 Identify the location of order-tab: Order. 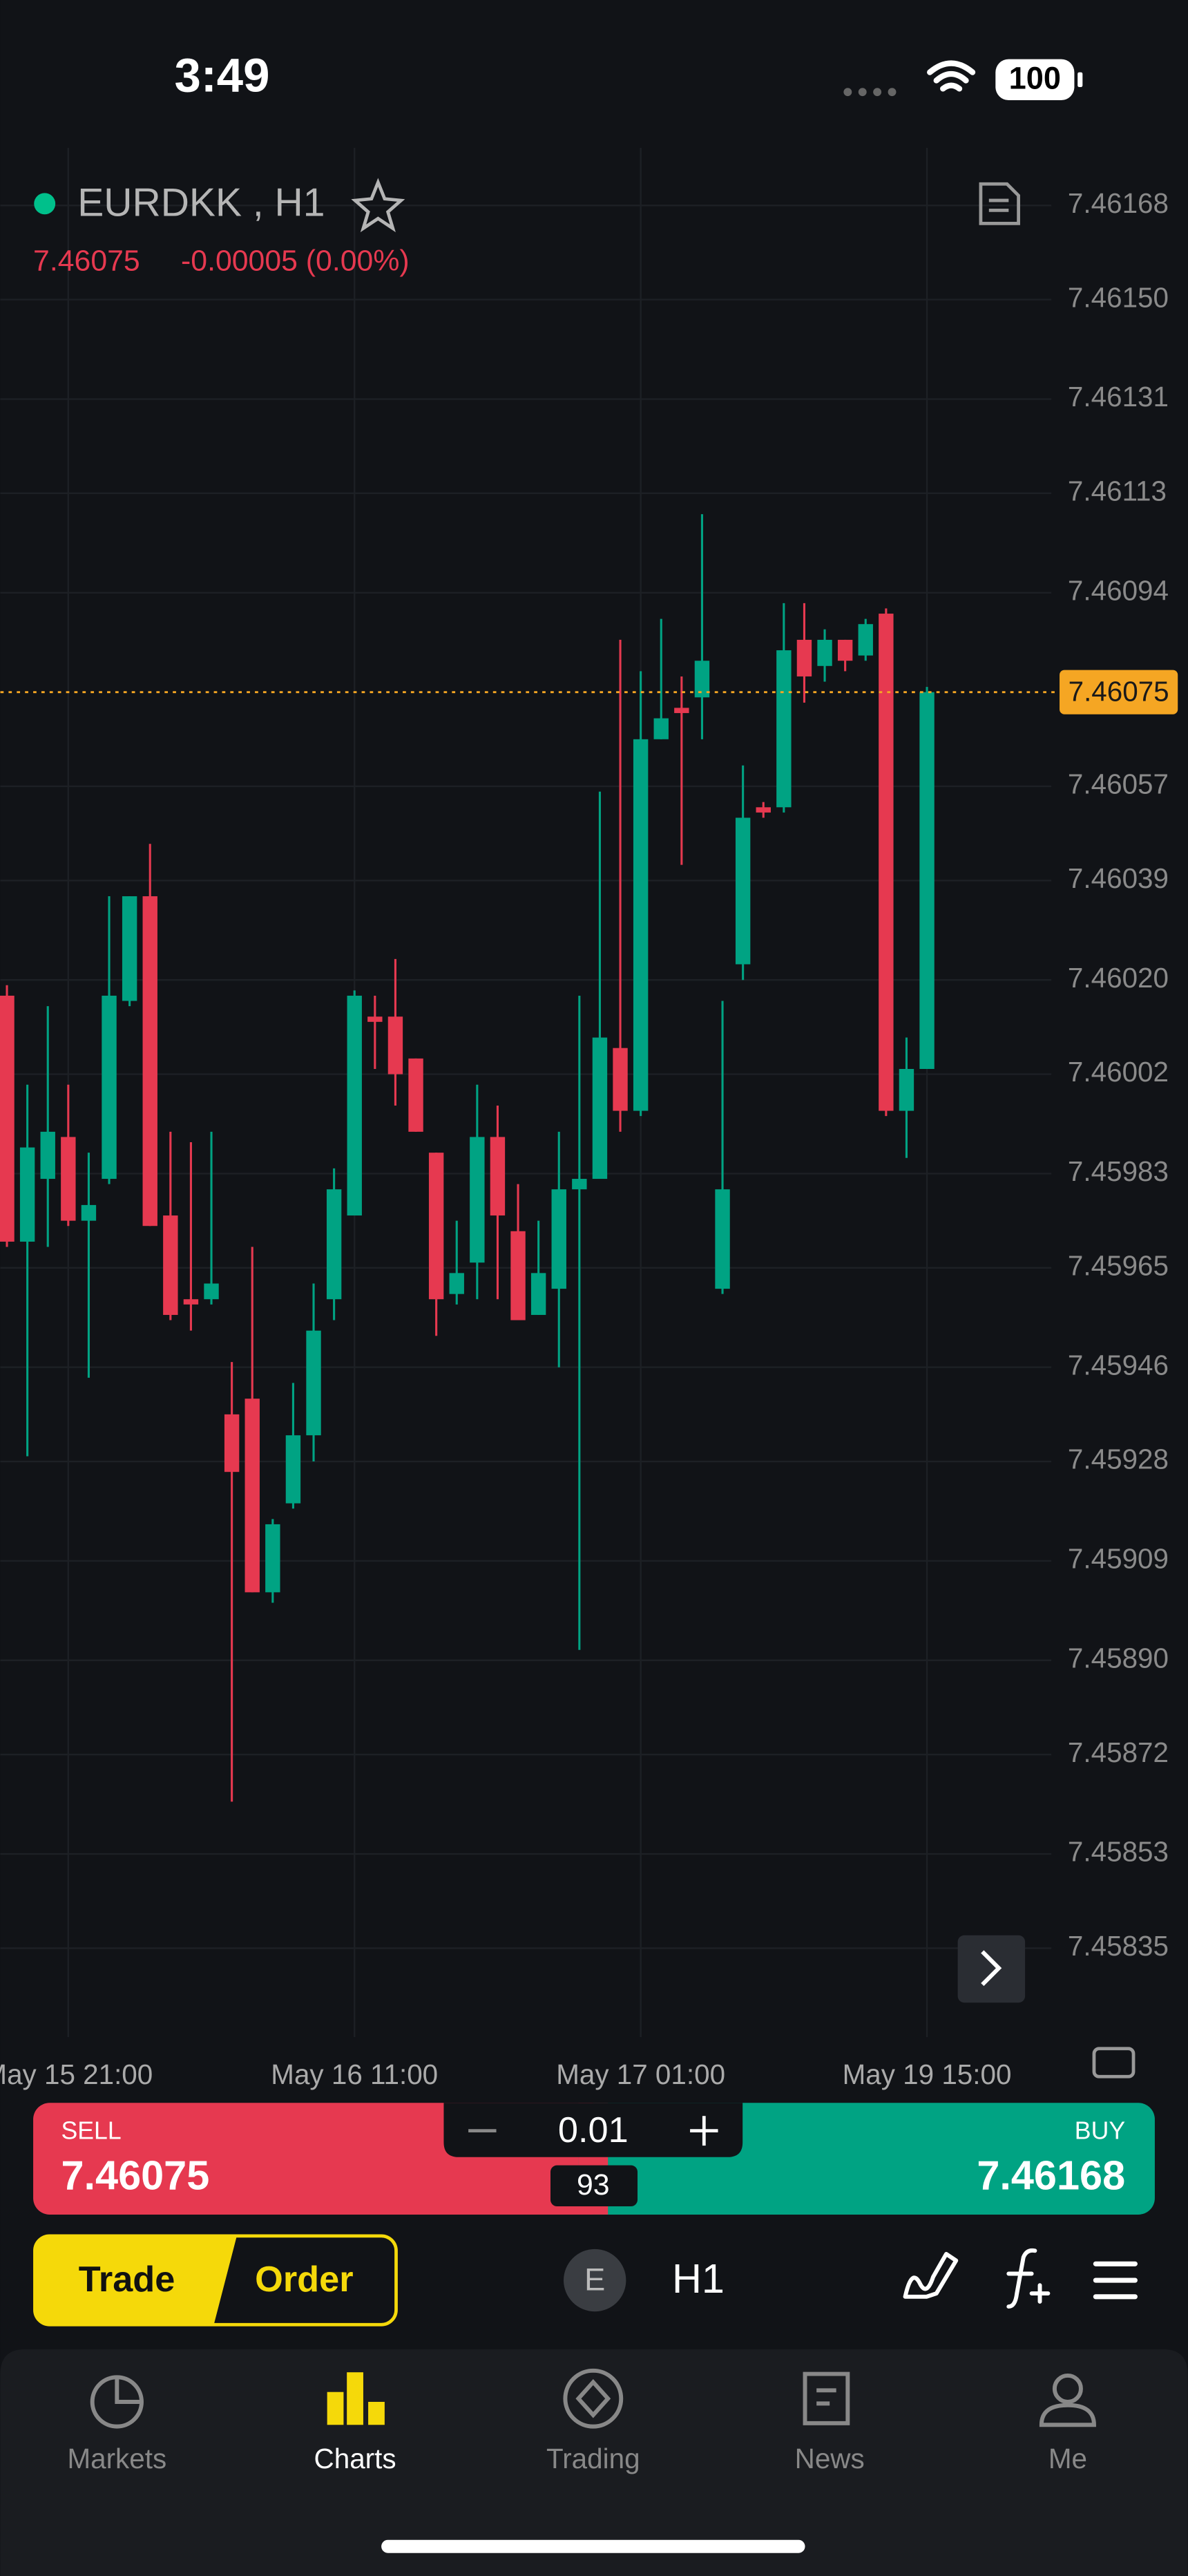
(304, 2280).